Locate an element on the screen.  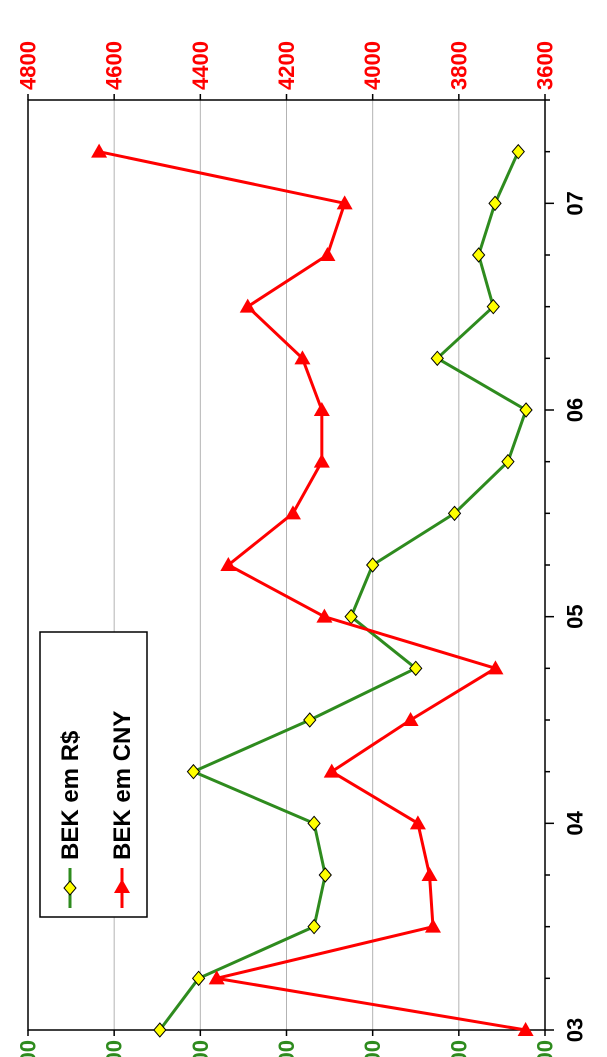
legend-entry-cny: BEK em CNY is located at coordinates (122, 809).